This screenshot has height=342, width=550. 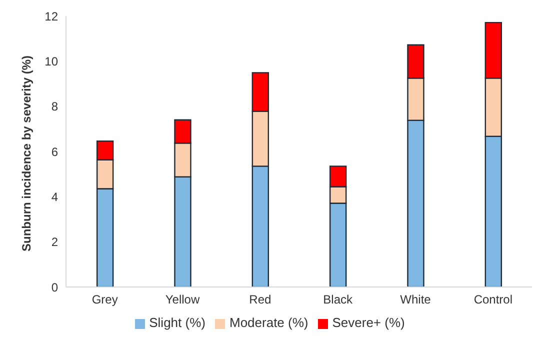 What do you see at coordinates (54, 242) in the screenshot?
I see `y-tick-label: 2` at bounding box center [54, 242].